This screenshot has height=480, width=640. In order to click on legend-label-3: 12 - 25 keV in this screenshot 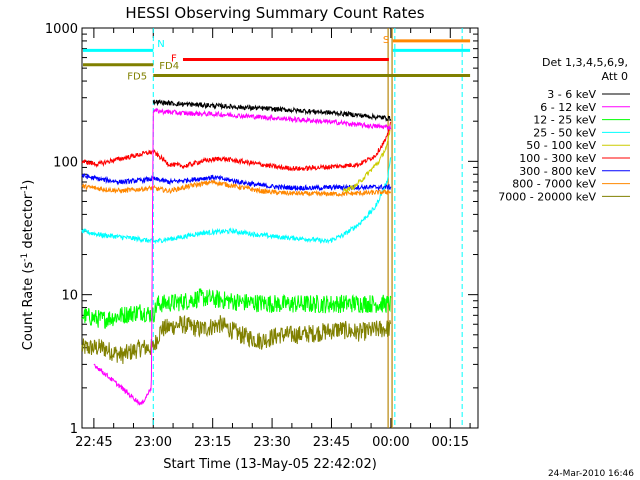, I will do `click(564, 120)`.